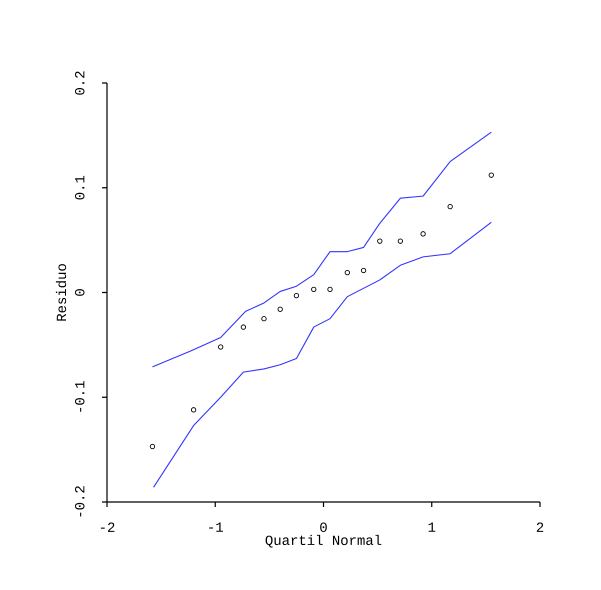 This screenshot has height=590, width=601. I want to click on x-axis-title: Quartil Normal, so click(324, 541).